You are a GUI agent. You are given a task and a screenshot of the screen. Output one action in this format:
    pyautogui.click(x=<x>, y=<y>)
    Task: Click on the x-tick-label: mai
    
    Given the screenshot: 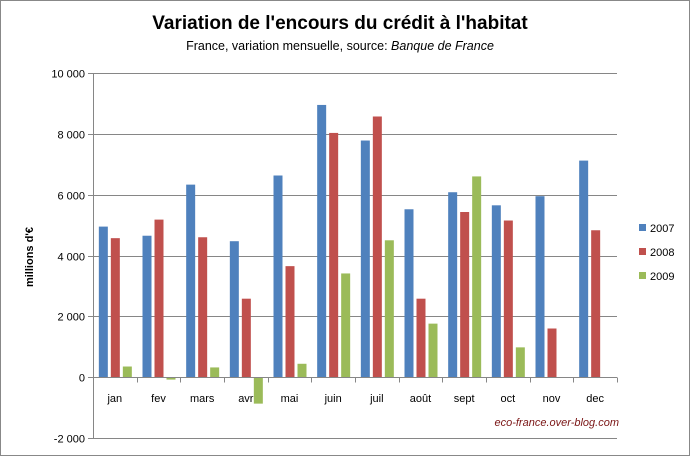 What is the action you would take?
    pyautogui.click(x=290, y=399)
    